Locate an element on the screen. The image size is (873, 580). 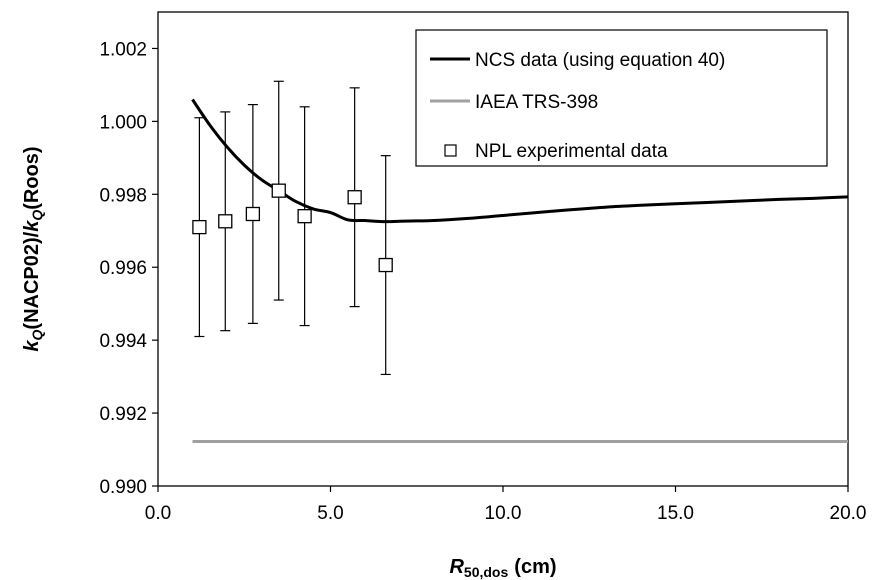
y-axis-title: kQ(NACP02)/kQ(Roos) is located at coordinates (33, 248).